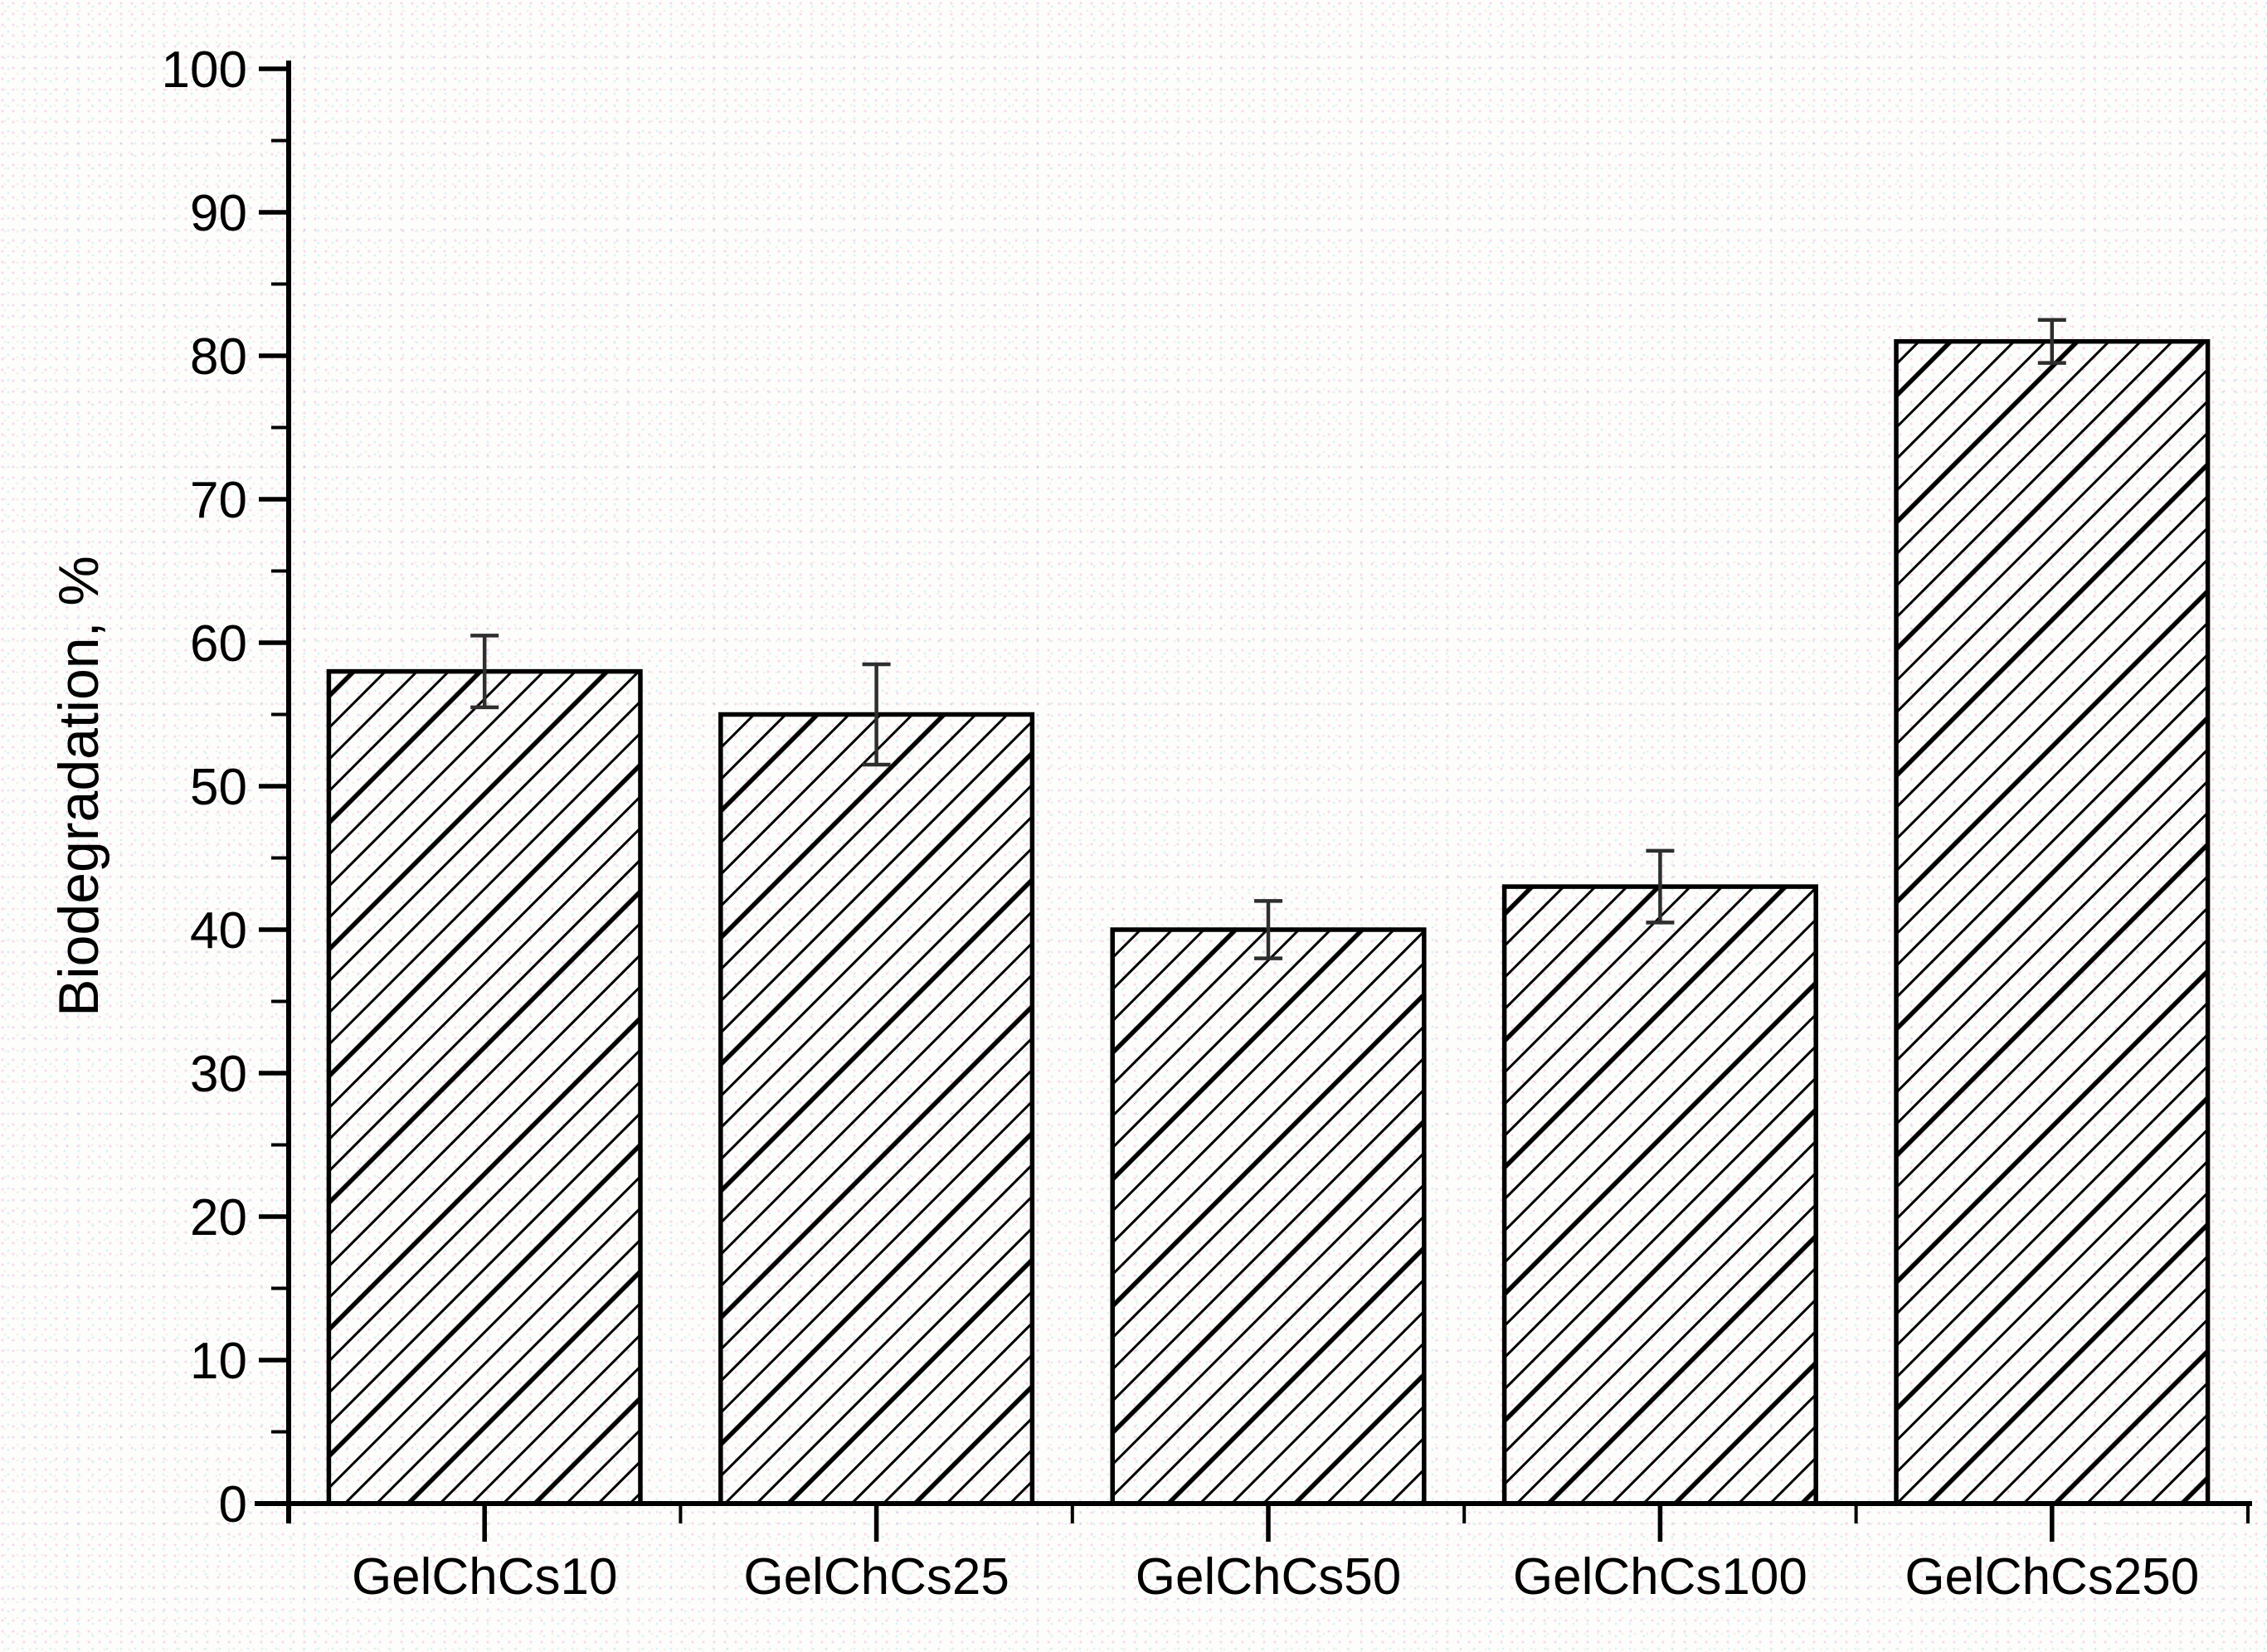 The width and height of the screenshot is (2267, 1652). I want to click on bar-GelChCs10, so click(484, 1087).